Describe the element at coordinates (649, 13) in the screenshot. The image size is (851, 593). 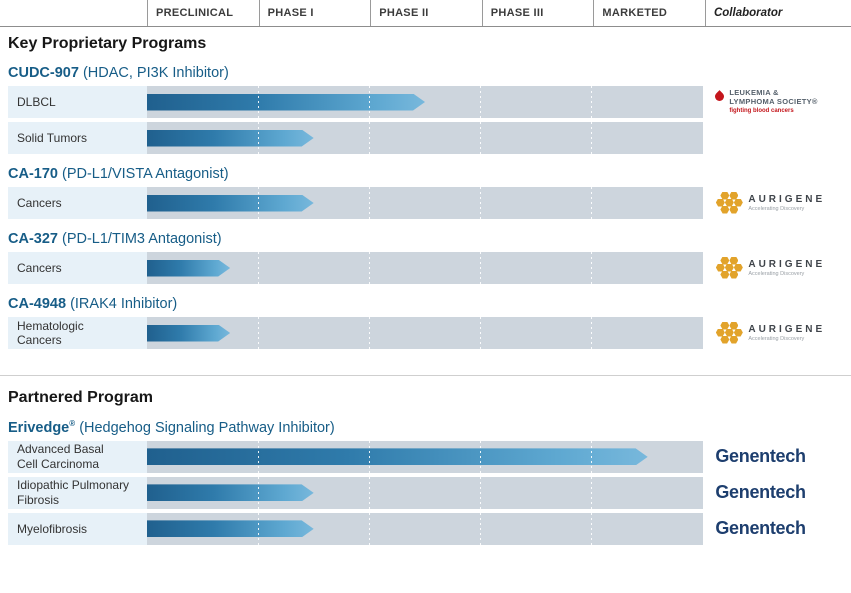
I see `column-header-marketed: MARKETED` at that location.